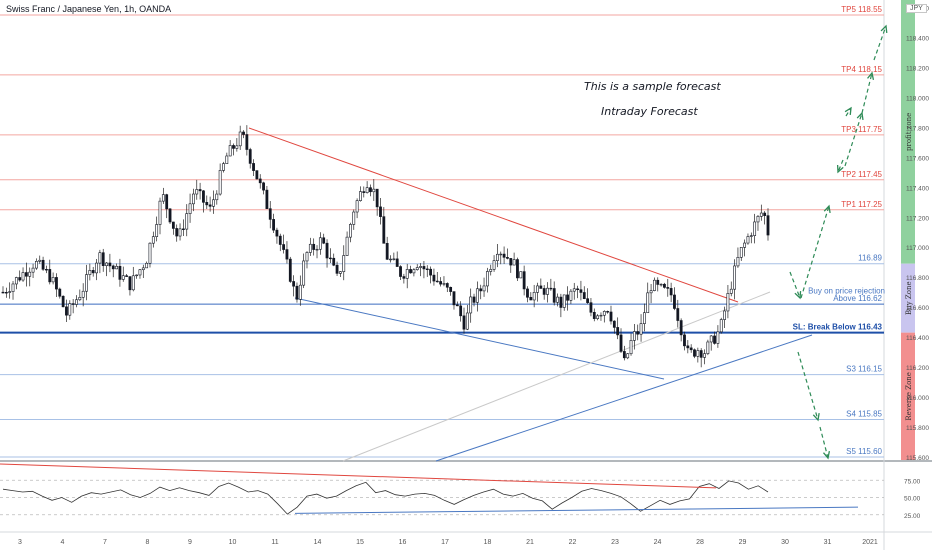  Describe the element at coordinates (917, 338) in the screenshot. I see `price-tick-label: 116.400` at that location.